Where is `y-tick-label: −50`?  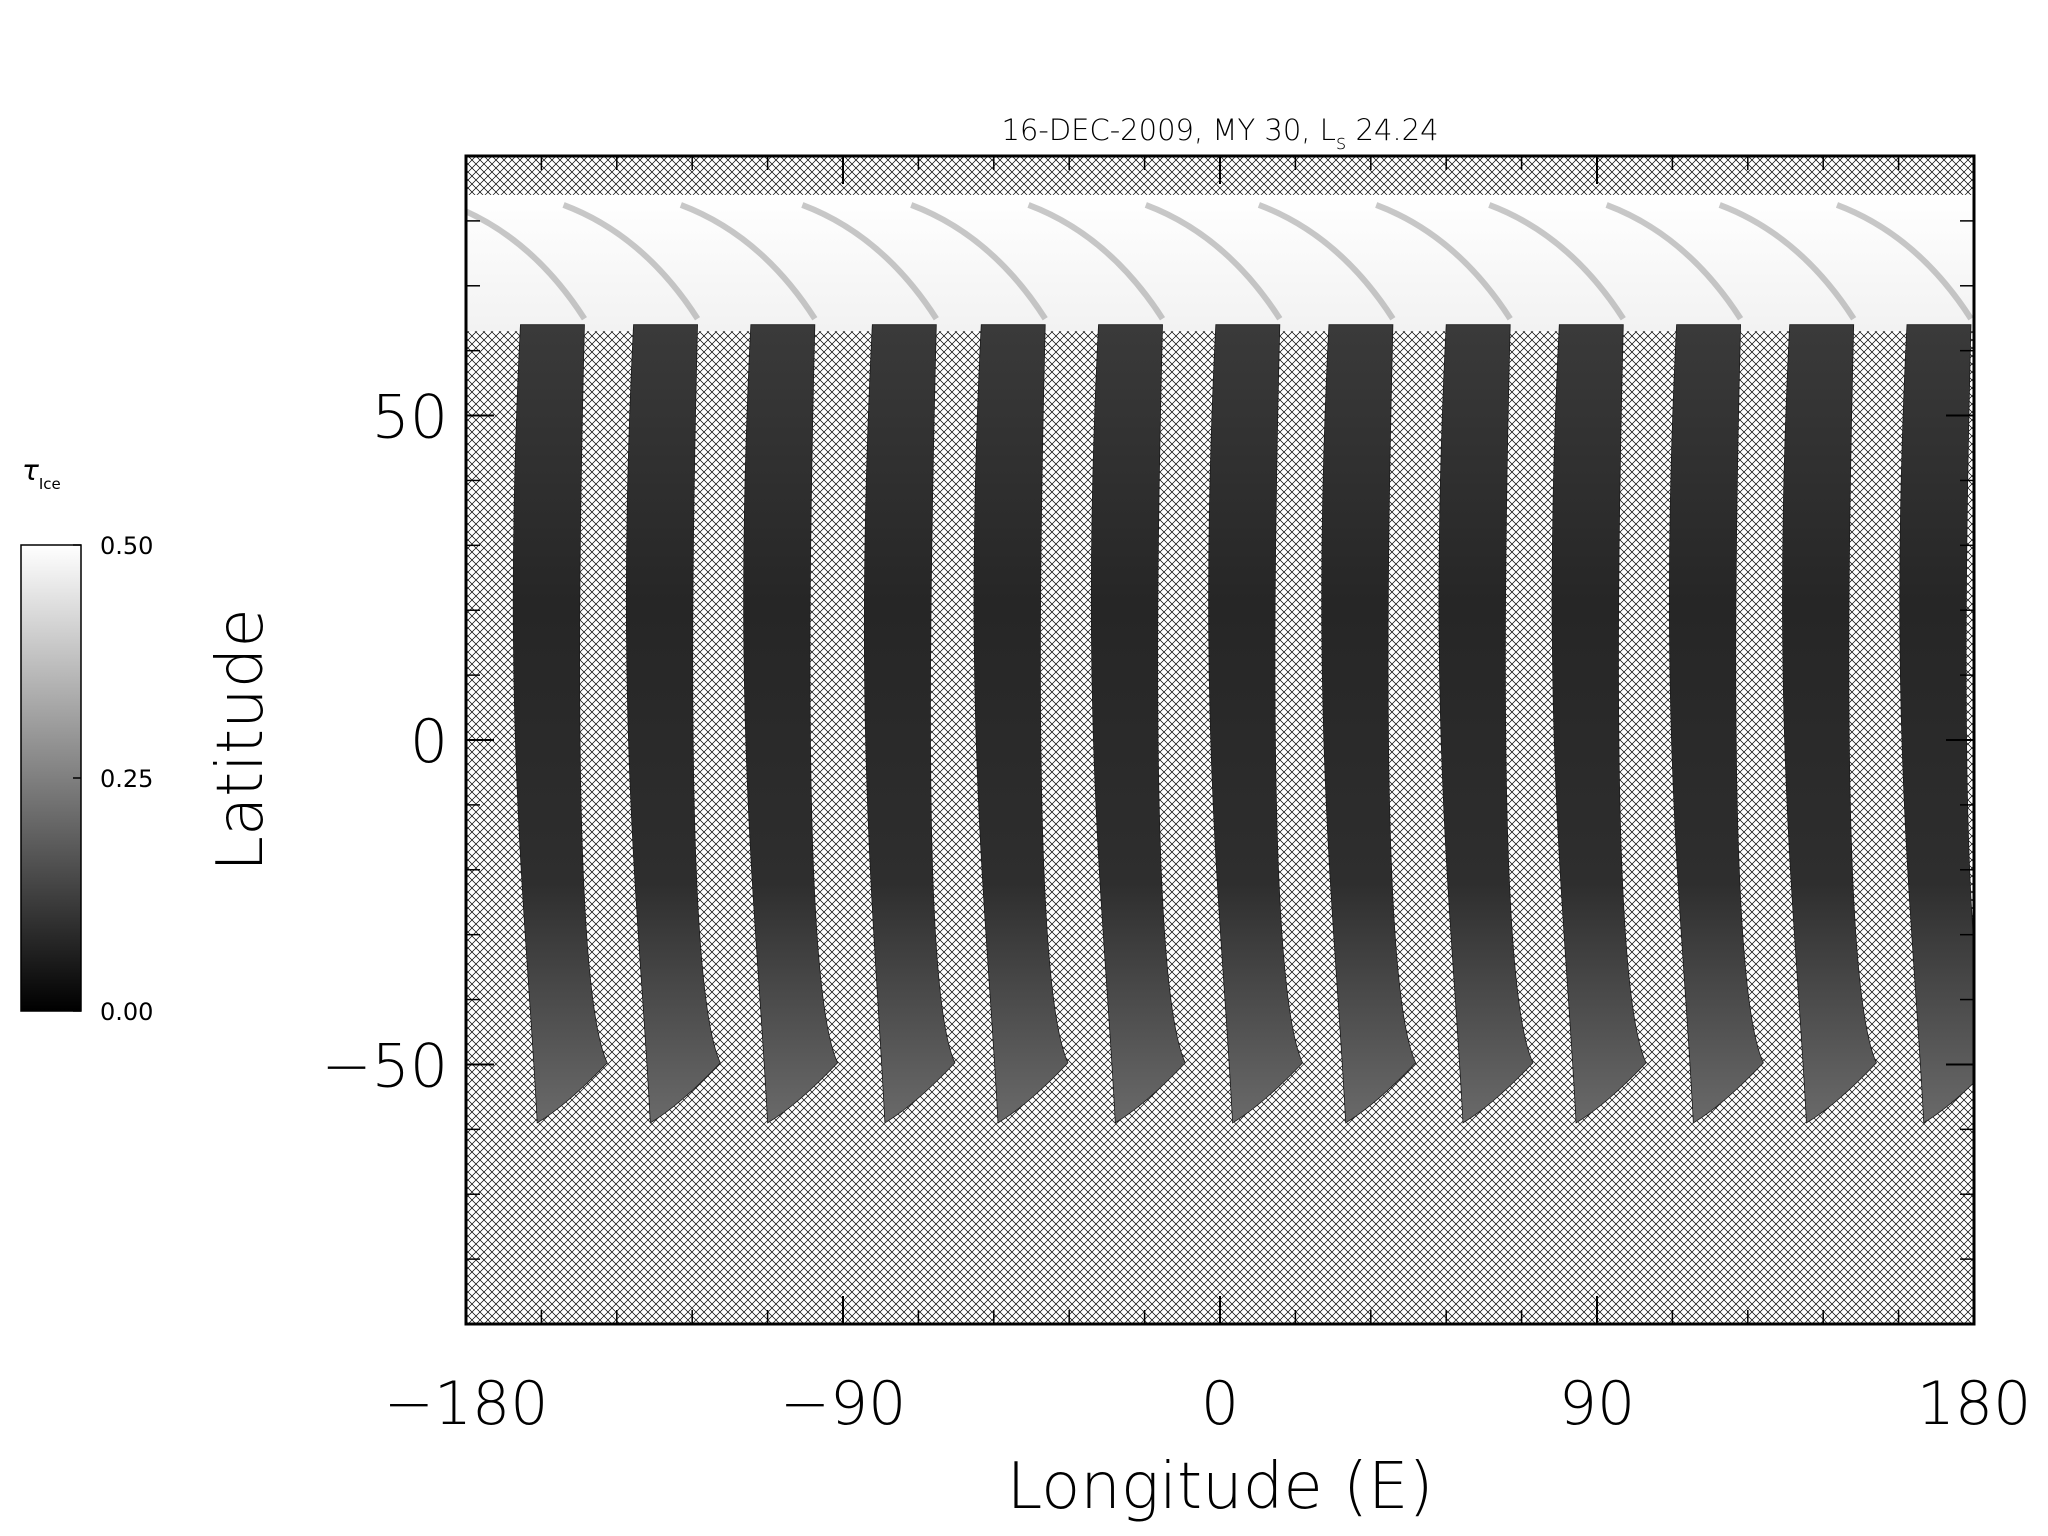
y-tick-label: −50 is located at coordinates (384, 1066).